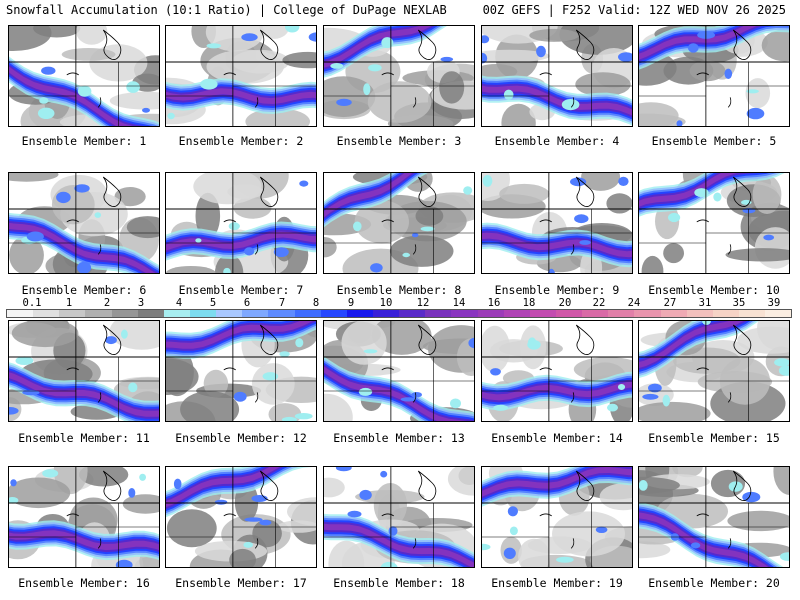 This screenshot has height=600, width=800. What do you see at coordinates (634, 303) in the screenshot?
I see `colorbar-tick-label: 24` at bounding box center [634, 303].